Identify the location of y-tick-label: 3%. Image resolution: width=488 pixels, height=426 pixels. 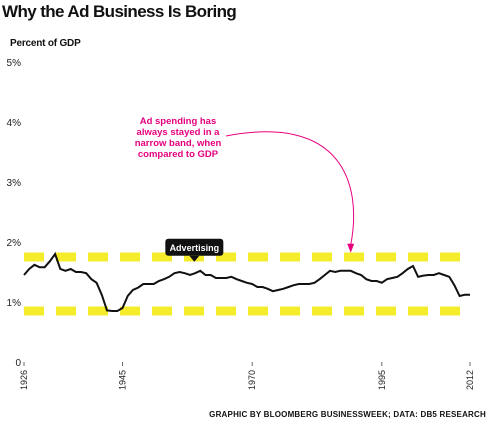
(14, 183).